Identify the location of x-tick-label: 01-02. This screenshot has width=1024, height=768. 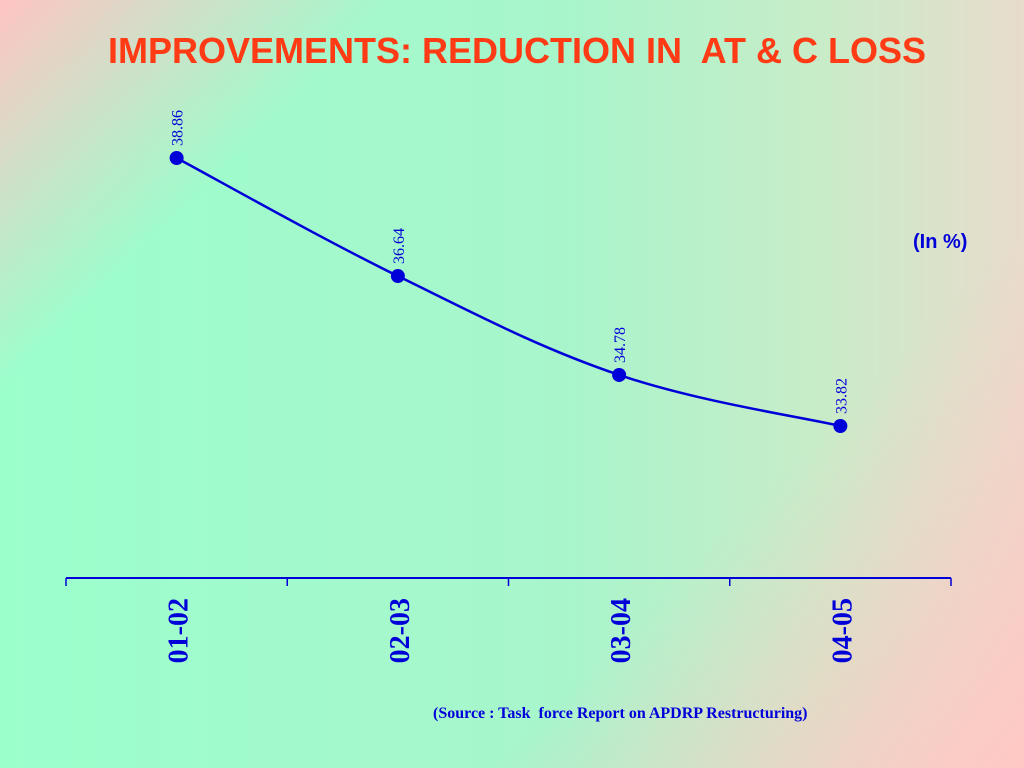
(179, 630).